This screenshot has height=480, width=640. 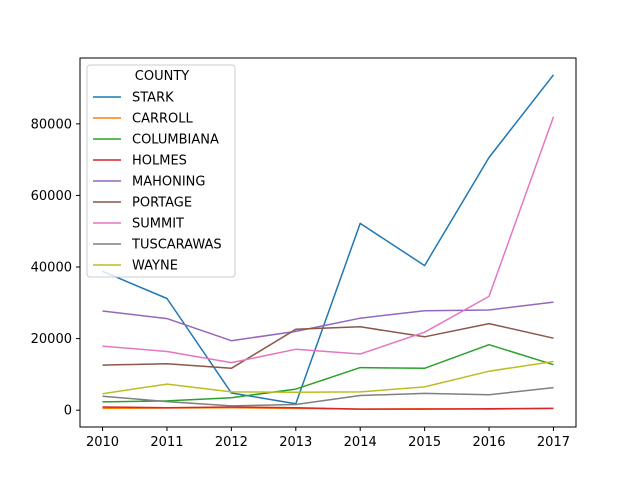 I want to click on x-tick-label: 2012, so click(x=231, y=442).